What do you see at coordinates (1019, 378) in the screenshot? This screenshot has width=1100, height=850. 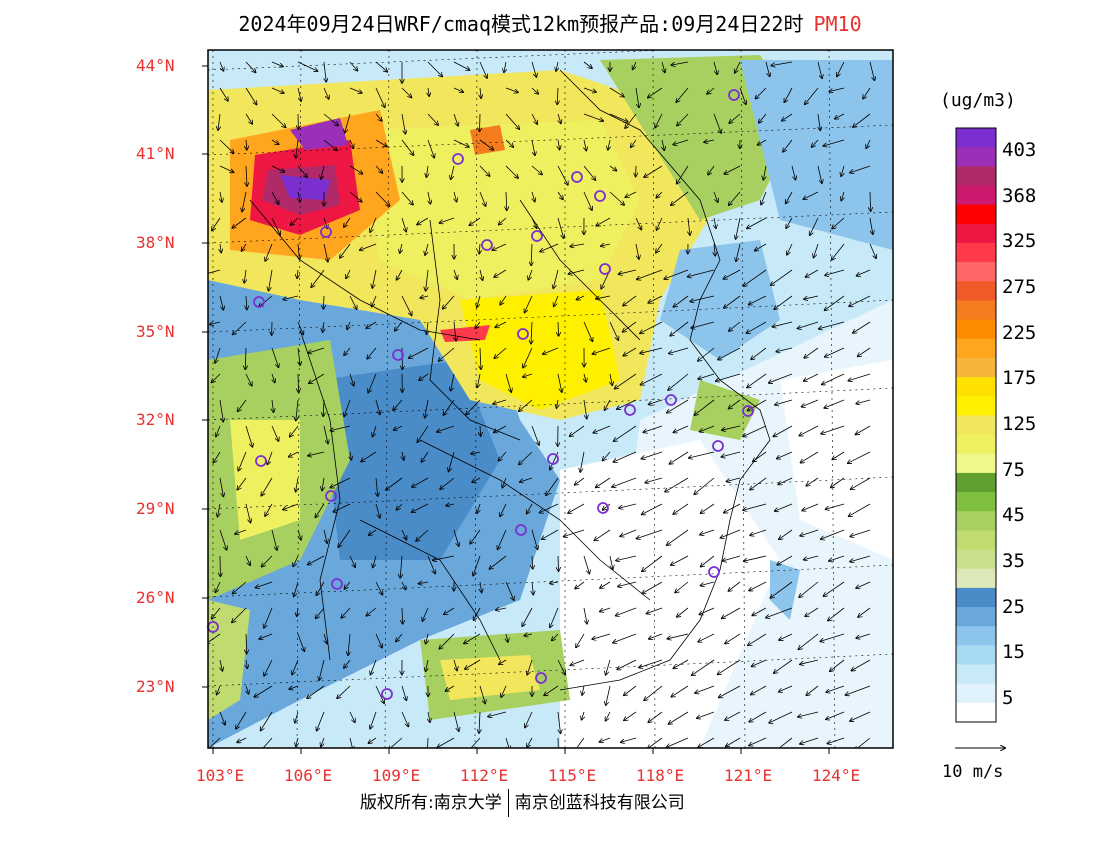 I see `colorbar-label: 175` at bounding box center [1019, 378].